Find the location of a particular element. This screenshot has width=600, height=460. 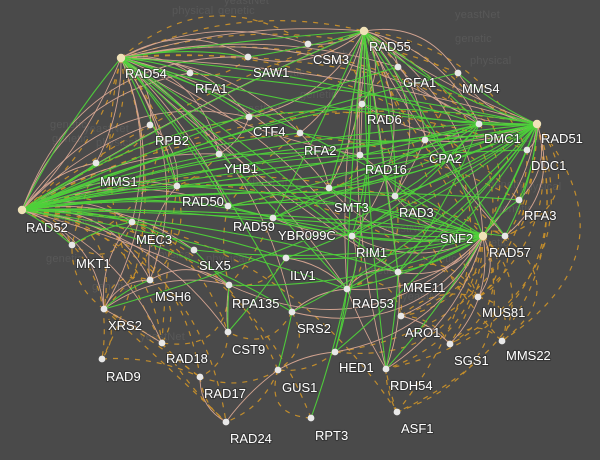

graph-node-rad18 is located at coordinates (162, 343).